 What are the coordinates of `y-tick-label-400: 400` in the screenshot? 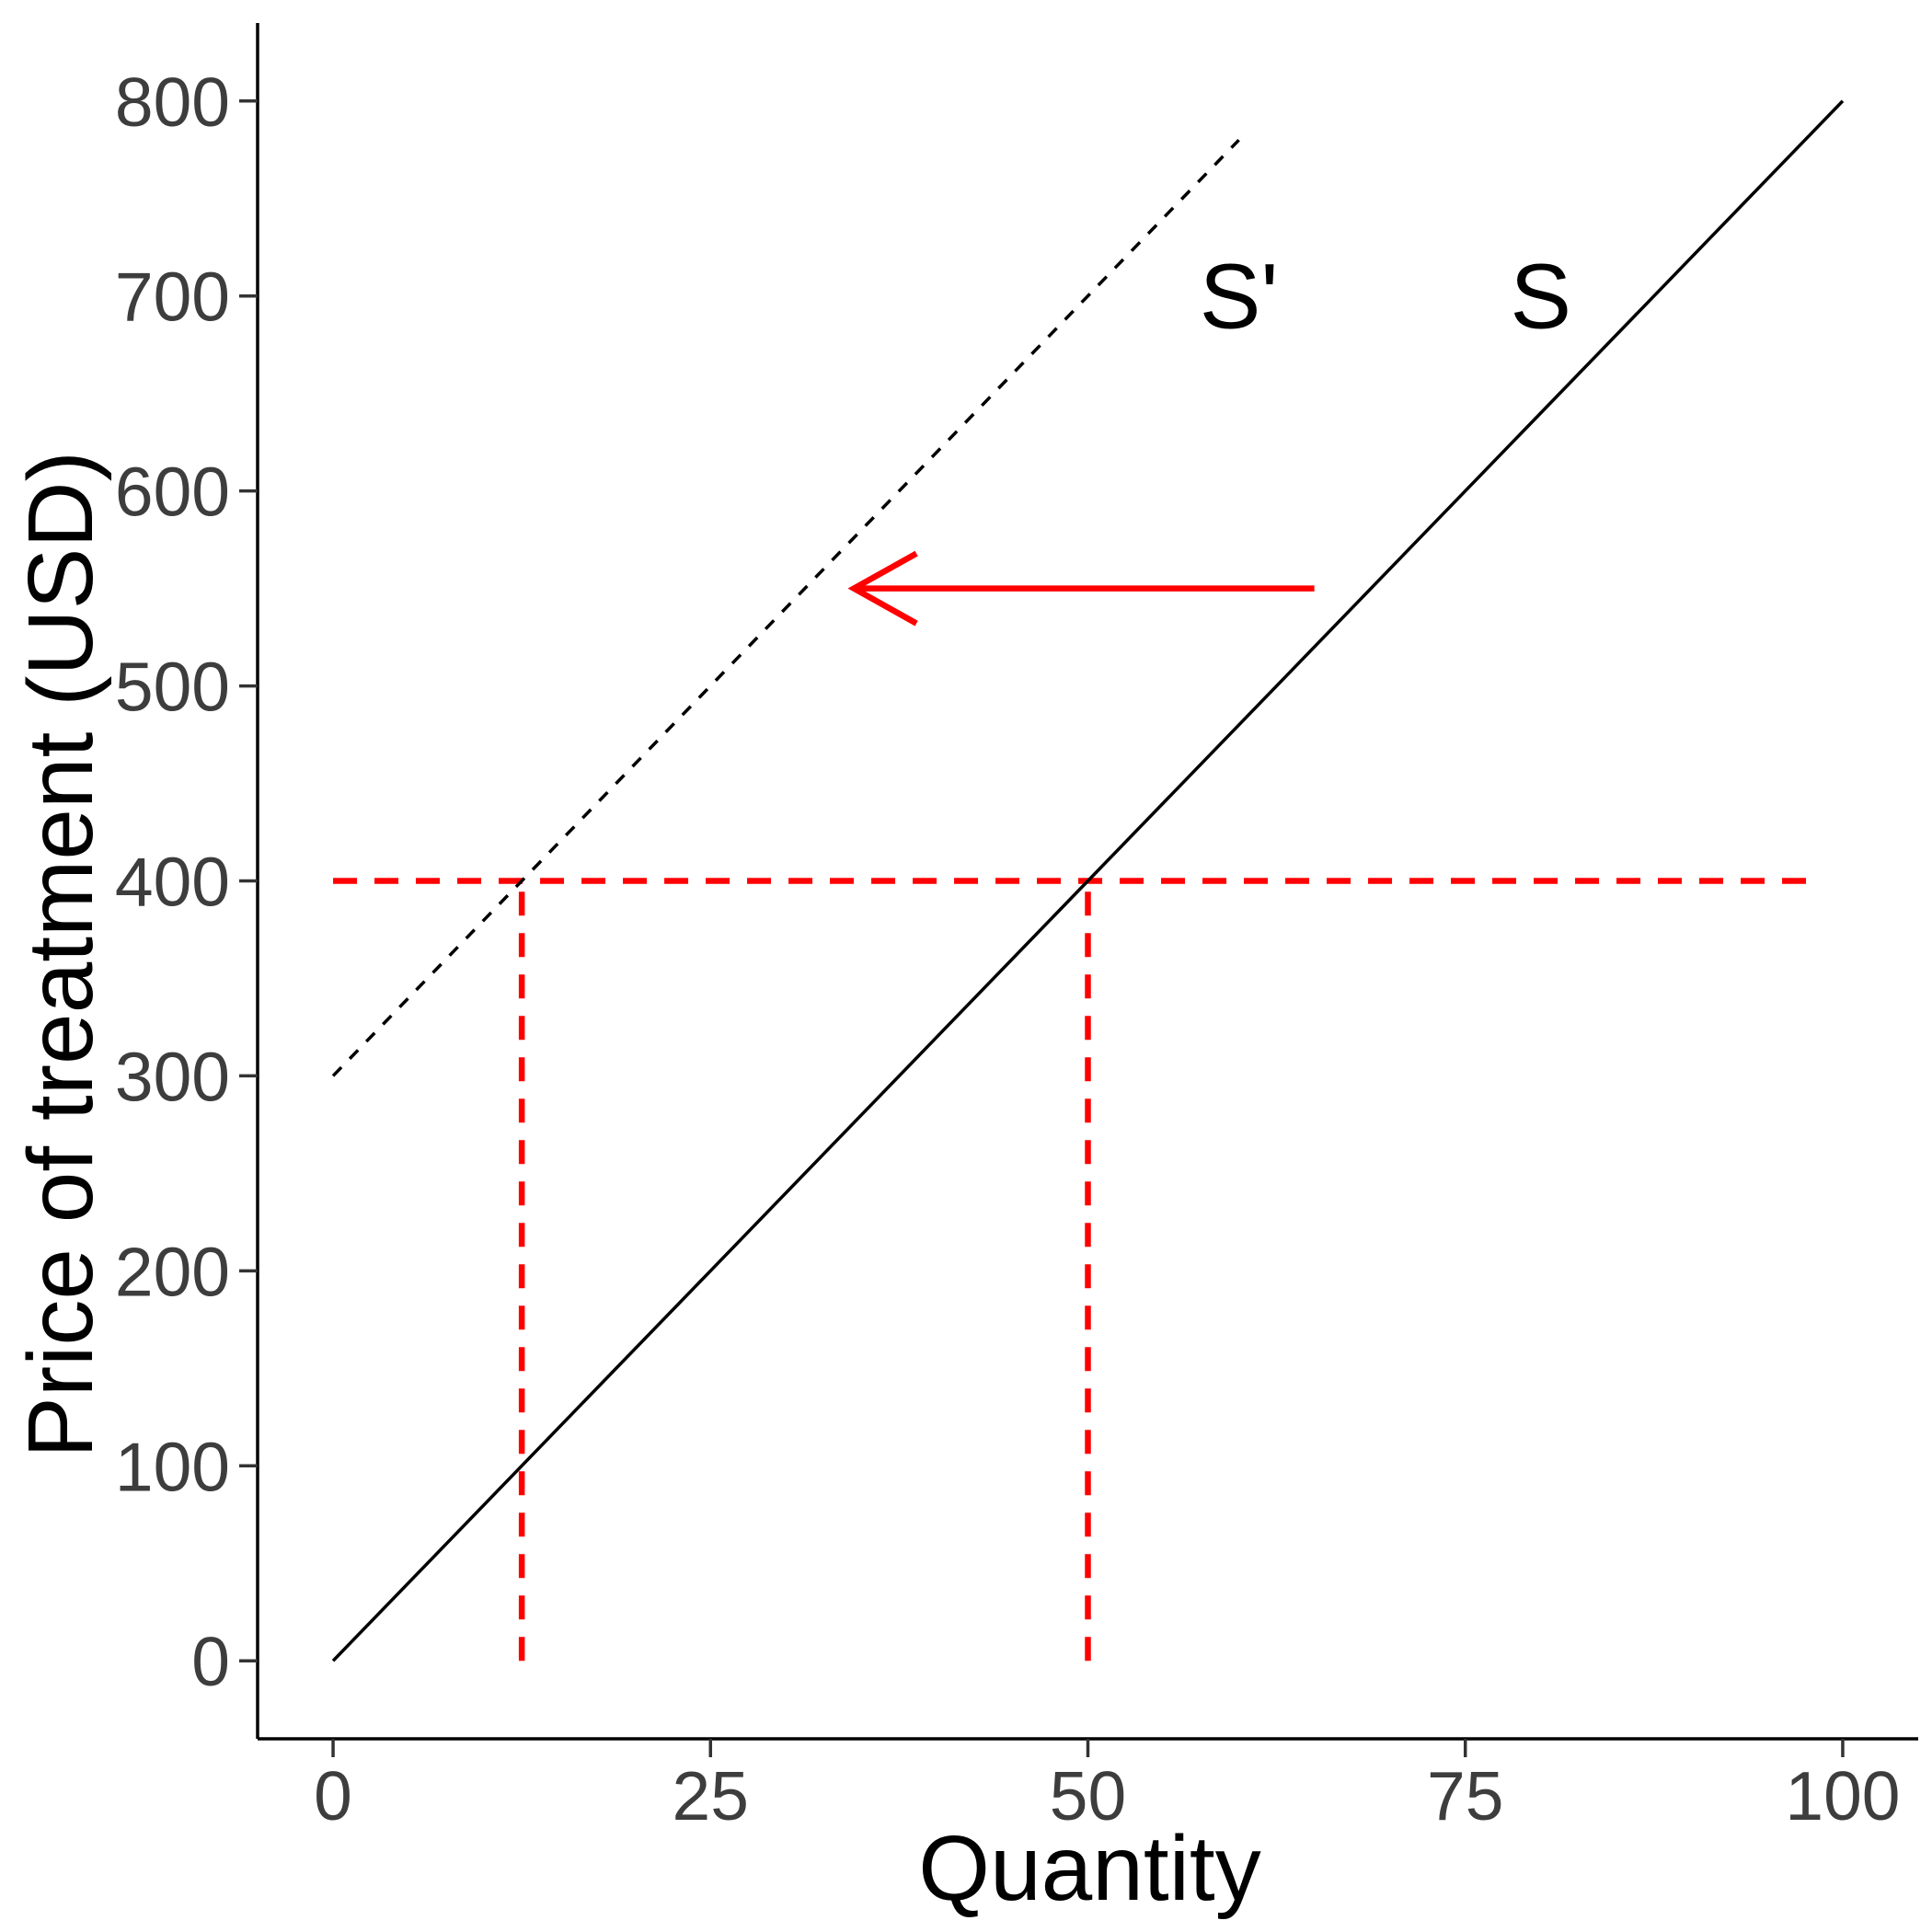 It's located at (172, 882).